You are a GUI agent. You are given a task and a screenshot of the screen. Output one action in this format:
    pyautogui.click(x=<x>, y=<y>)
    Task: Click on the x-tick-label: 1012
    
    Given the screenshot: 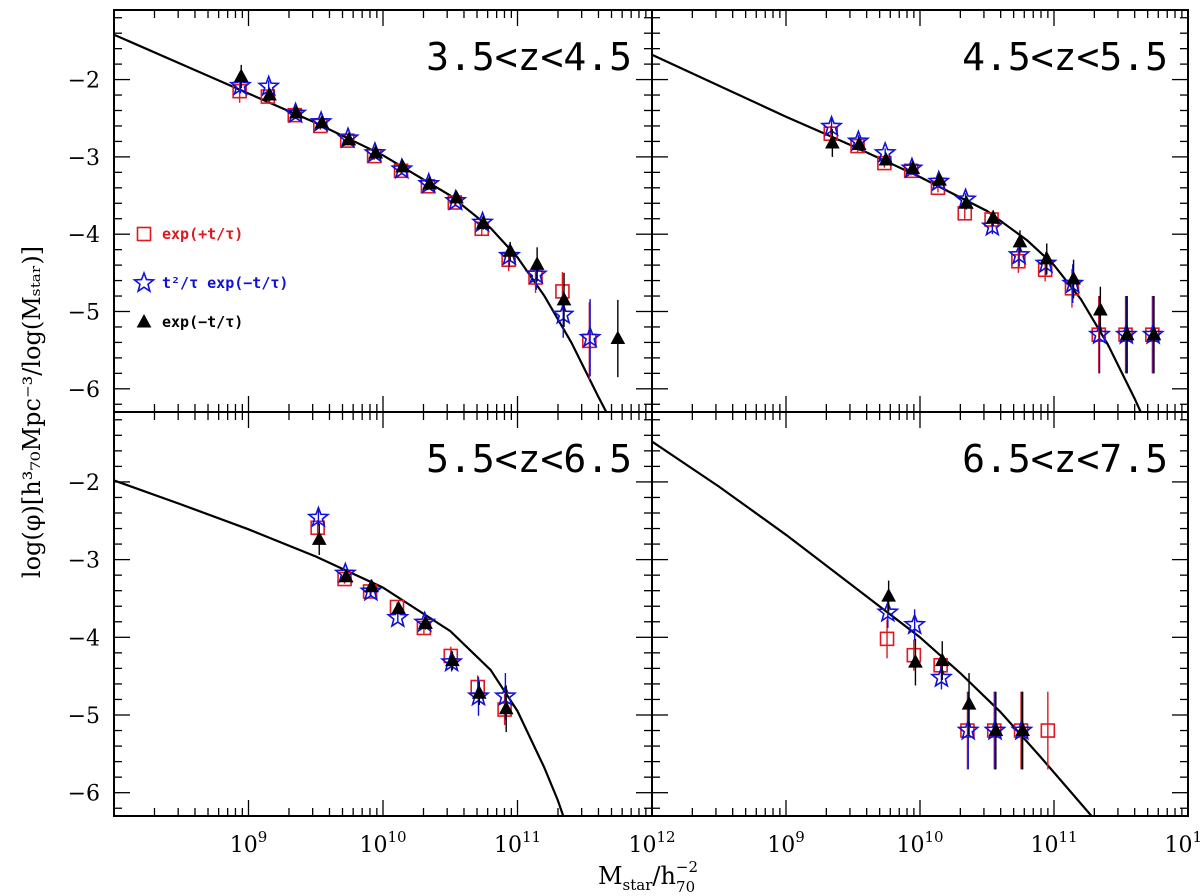 What is the action you would take?
    pyautogui.click(x=1182, y=843)
    